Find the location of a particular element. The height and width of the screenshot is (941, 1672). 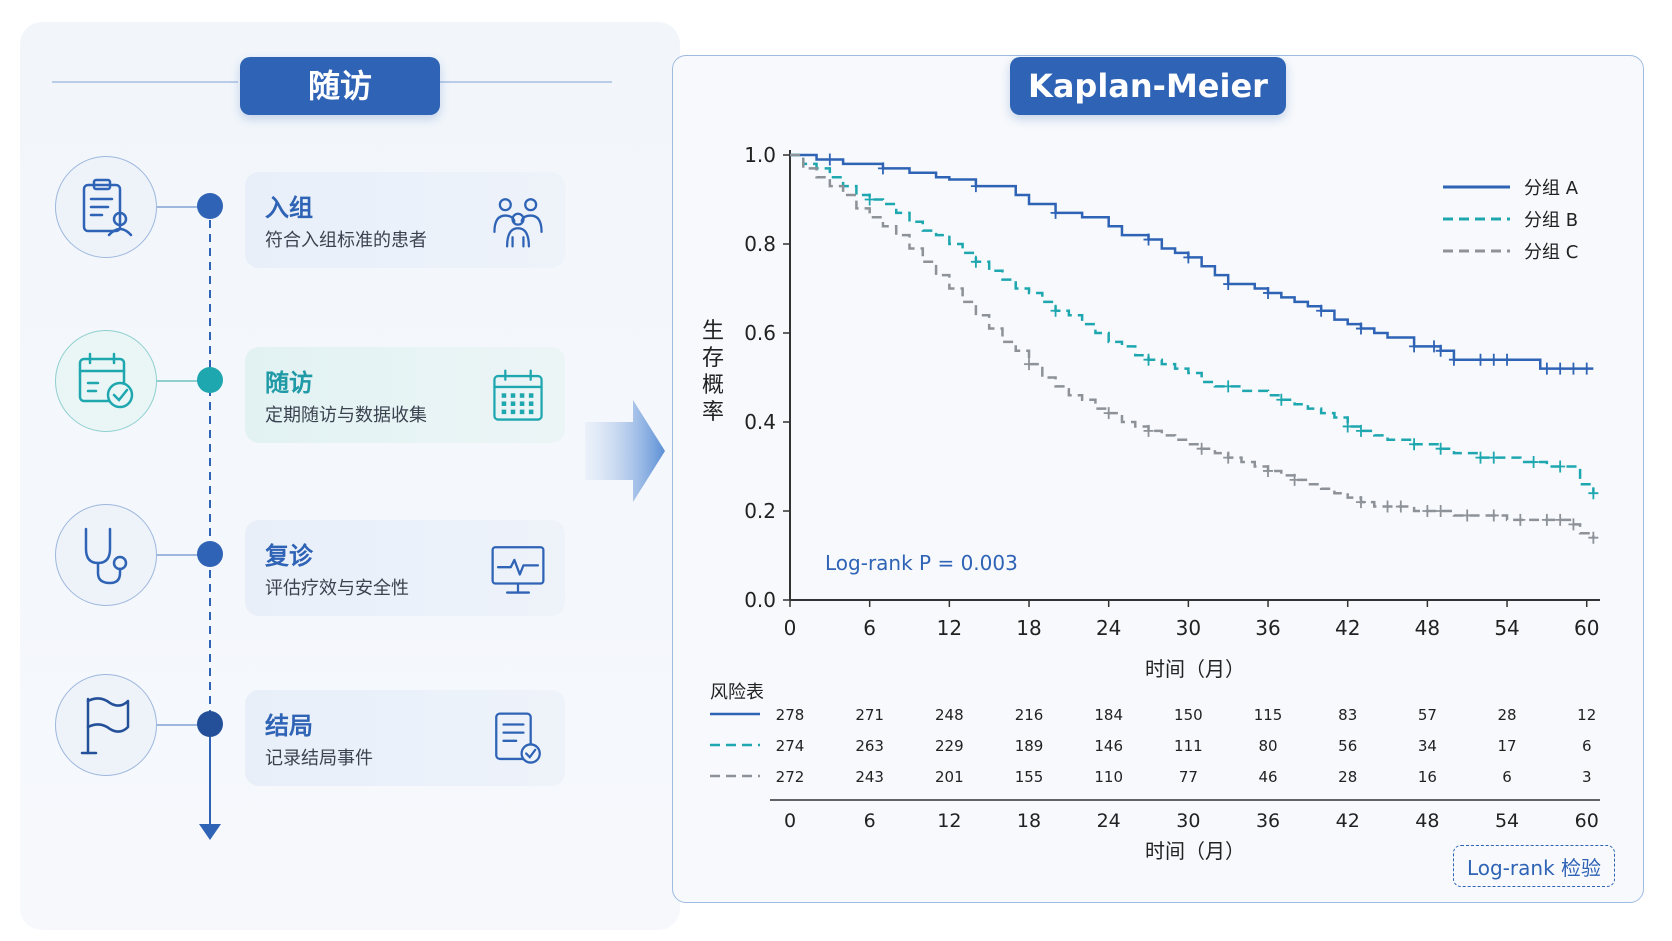

step-revisit-title: 复诊 is located at coordinates (289, 556).